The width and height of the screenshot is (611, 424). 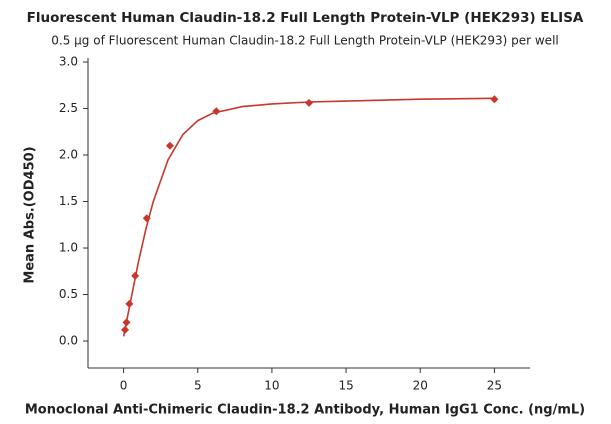 What do you see at coordinates (198, 386) in the screenshot?
I see `x-tick-label: 5` at bounding box center [198, 386].